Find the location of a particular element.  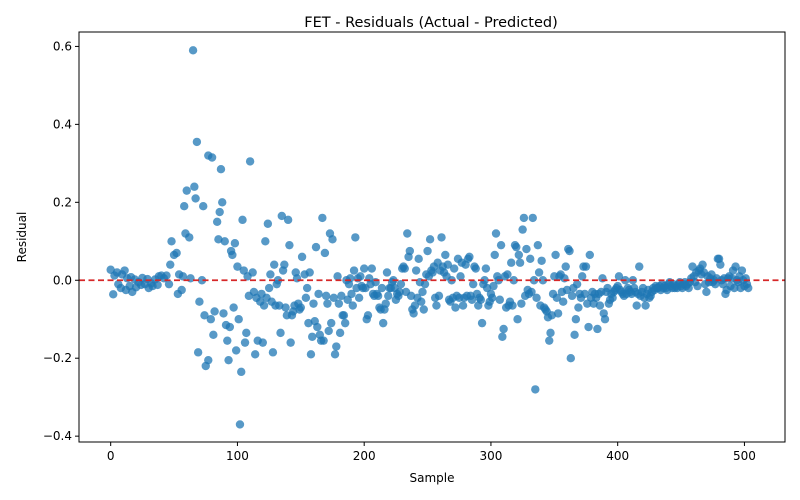

x-tick-label: 100 is located at coordinates (237, 456).